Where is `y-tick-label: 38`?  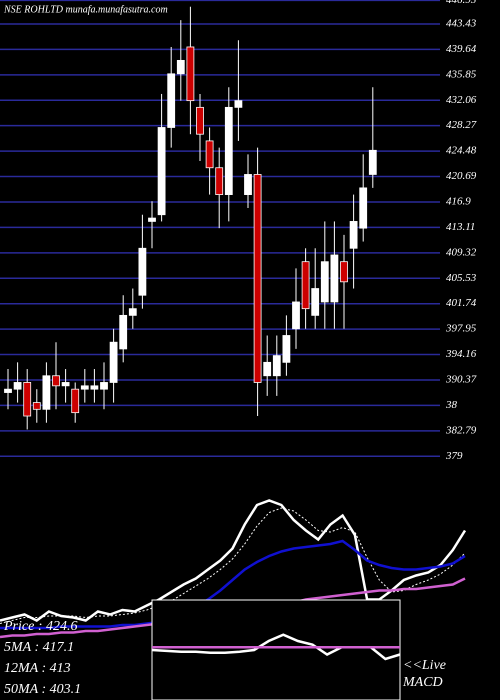
y-tick-label: 38 is located at coordinates (451, 405).